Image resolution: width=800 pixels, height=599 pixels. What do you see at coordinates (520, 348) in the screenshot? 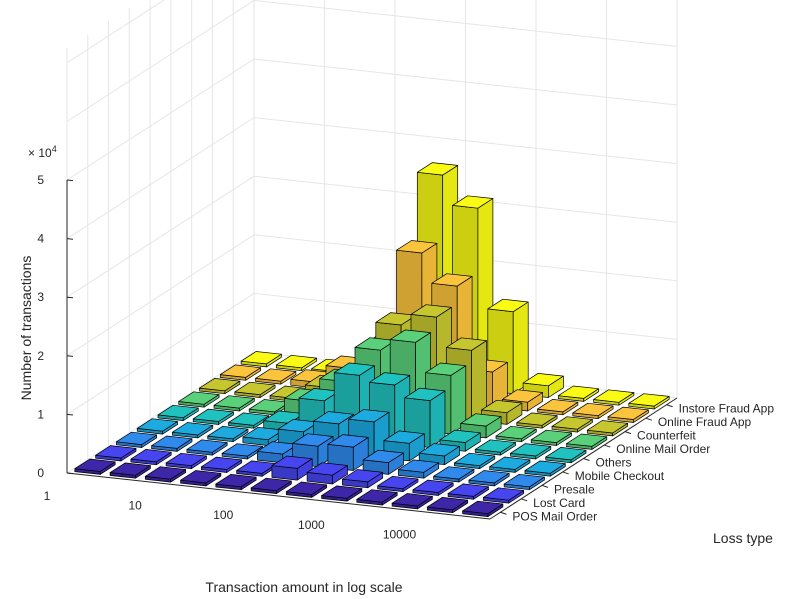
I see `bar-side-face` at bounding box center [520, 348].